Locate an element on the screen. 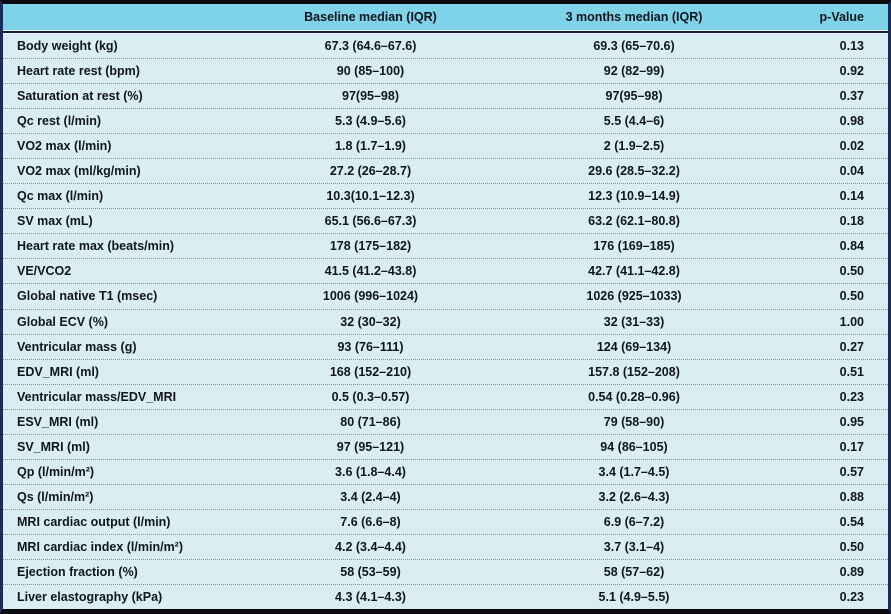 The image size is (891, 614). p-value: 0.92 is located at coordinates (851, 71).